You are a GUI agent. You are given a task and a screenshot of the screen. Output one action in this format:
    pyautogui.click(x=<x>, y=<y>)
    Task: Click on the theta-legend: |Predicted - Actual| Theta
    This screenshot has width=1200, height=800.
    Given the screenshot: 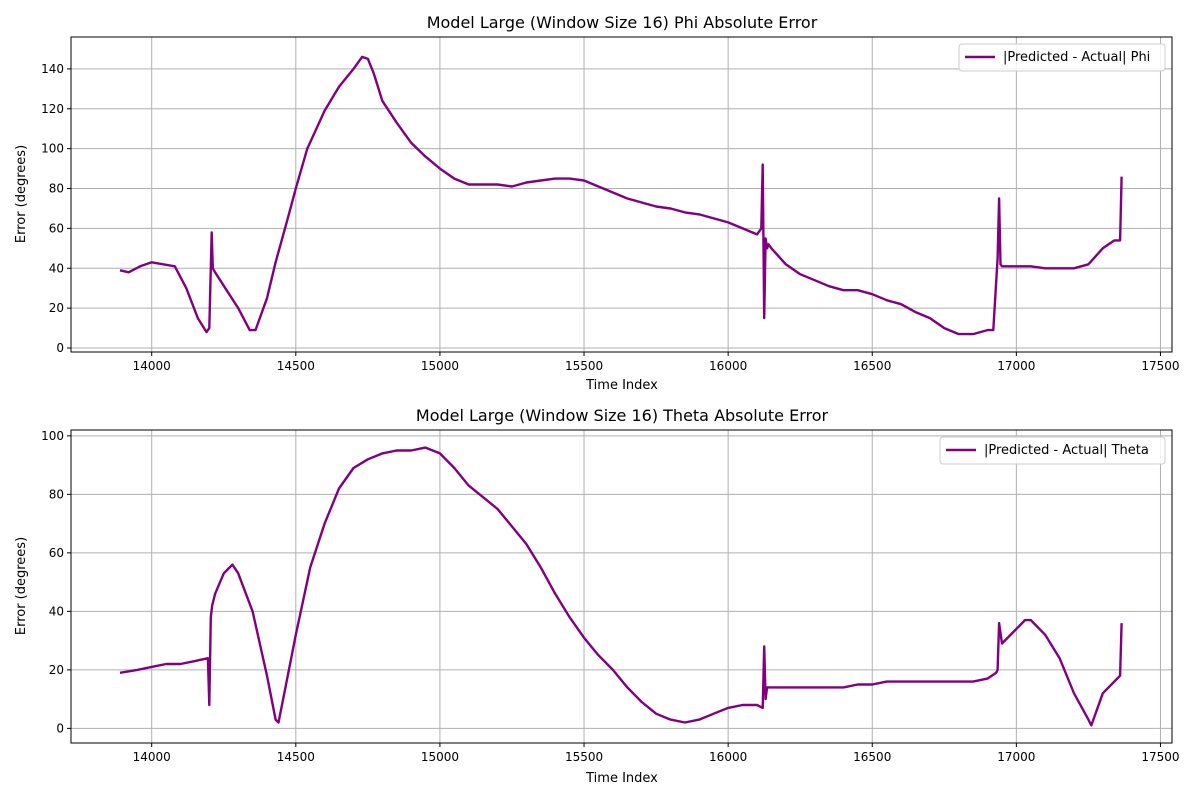 What is the action you would take?
    pyautogui.click(x=1052, y=450)
    